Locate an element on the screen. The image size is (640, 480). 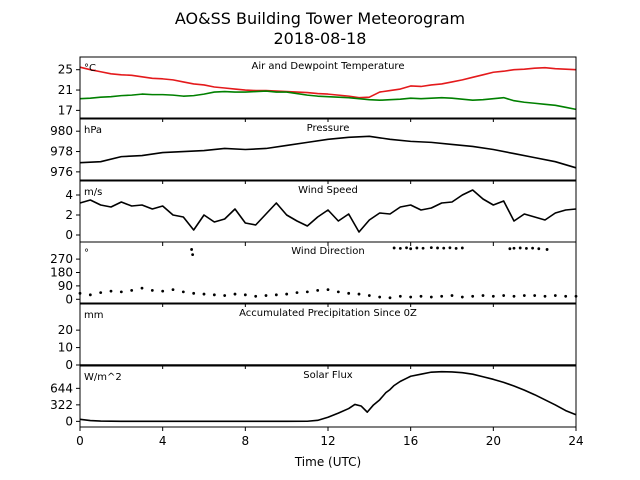
x-tick-label: 20 is located at coordinates (493, 441).